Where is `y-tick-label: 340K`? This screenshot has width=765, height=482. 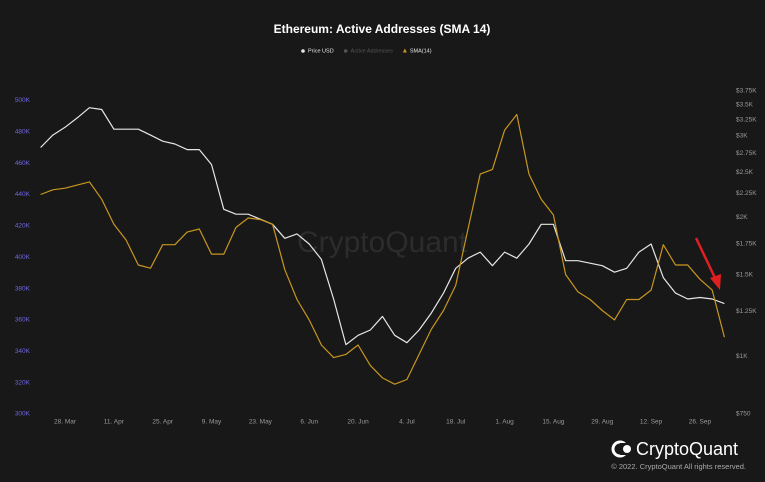 y-tick-label: 340K is located at coordinates (23, 351).